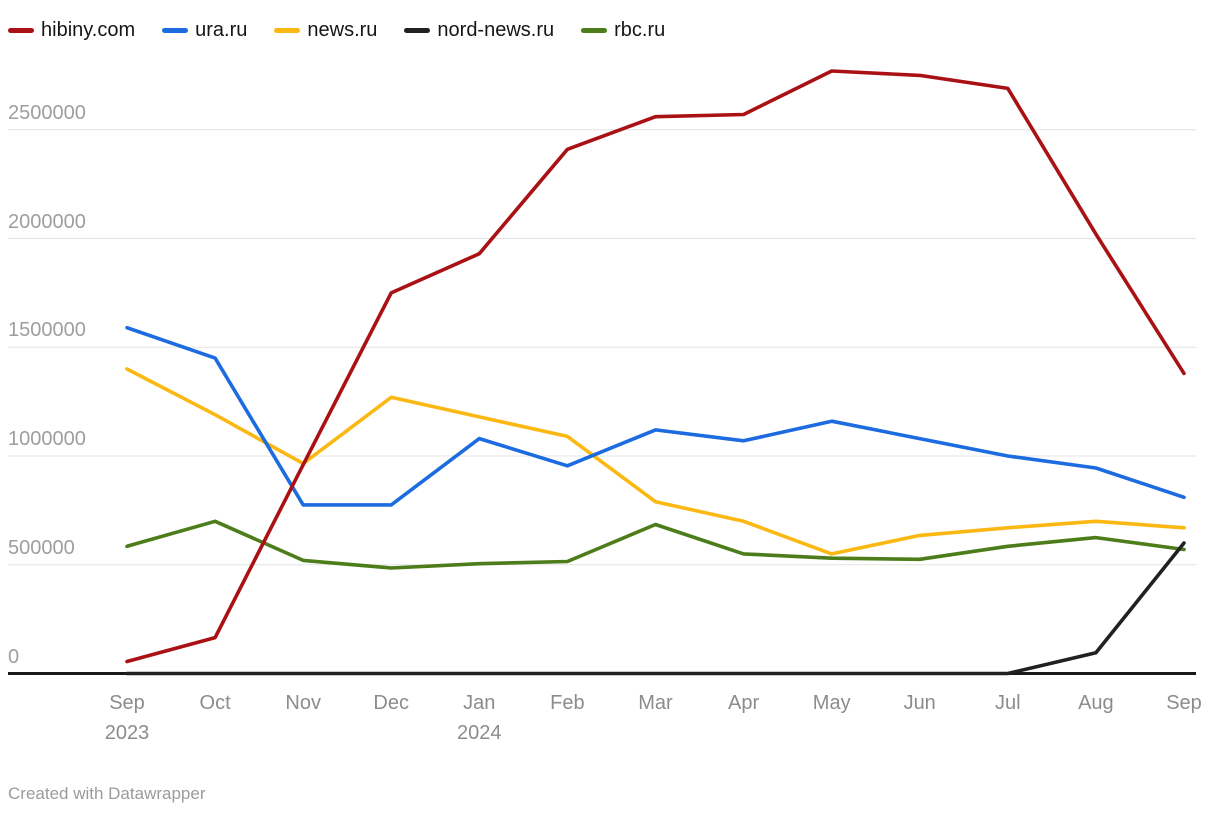 This screenshot has width=1220, height=820. What do you see at coordinates (47, 112) in the screenshot?
I see `y-tick-label: 2500000` at bounding box center [47, 112].